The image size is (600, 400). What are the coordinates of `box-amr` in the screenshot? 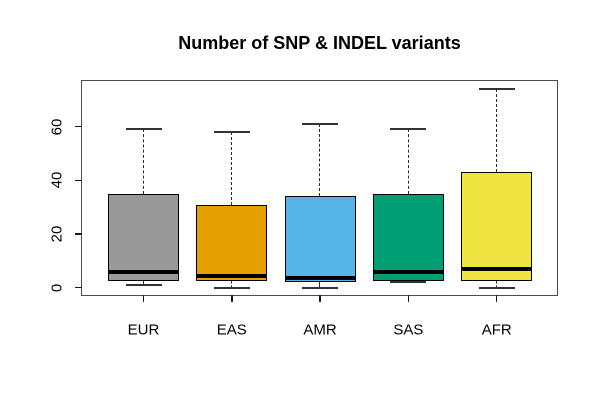 It's located at (320, 239).